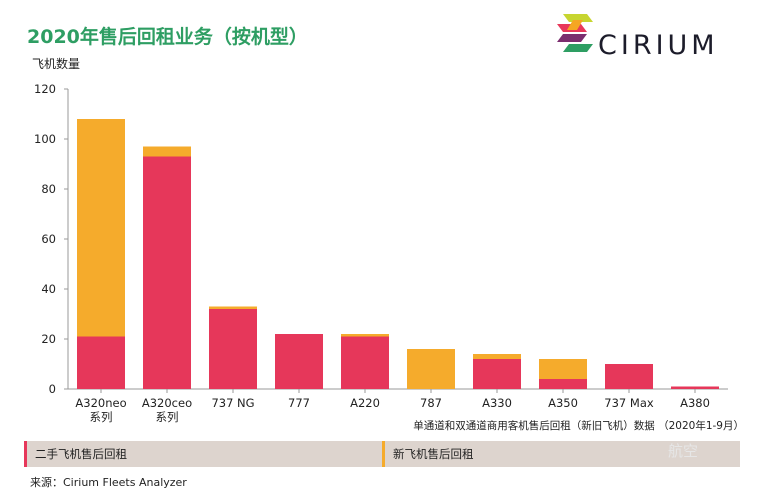 The height and width of the screenshot is (492, 774). What do you see at coordinates (433, 454) in the screenshot?
I see `legend-label-new: 新飞机售后回租` at bounding box center [433, 454].